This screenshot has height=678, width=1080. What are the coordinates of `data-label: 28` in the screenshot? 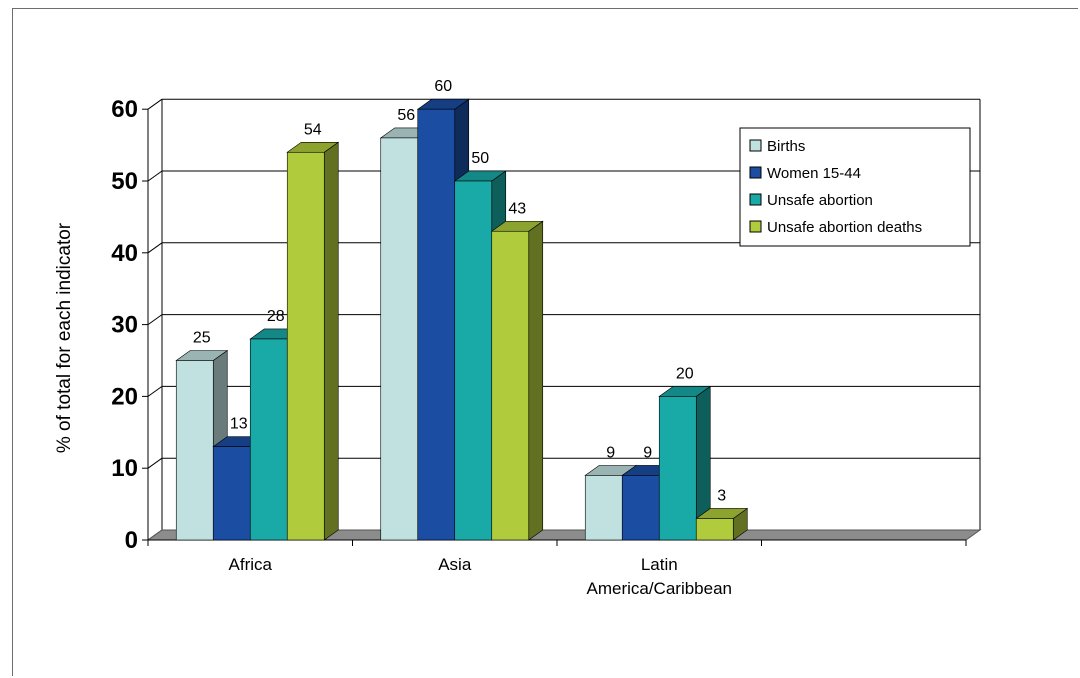 It's located at (276, 316).